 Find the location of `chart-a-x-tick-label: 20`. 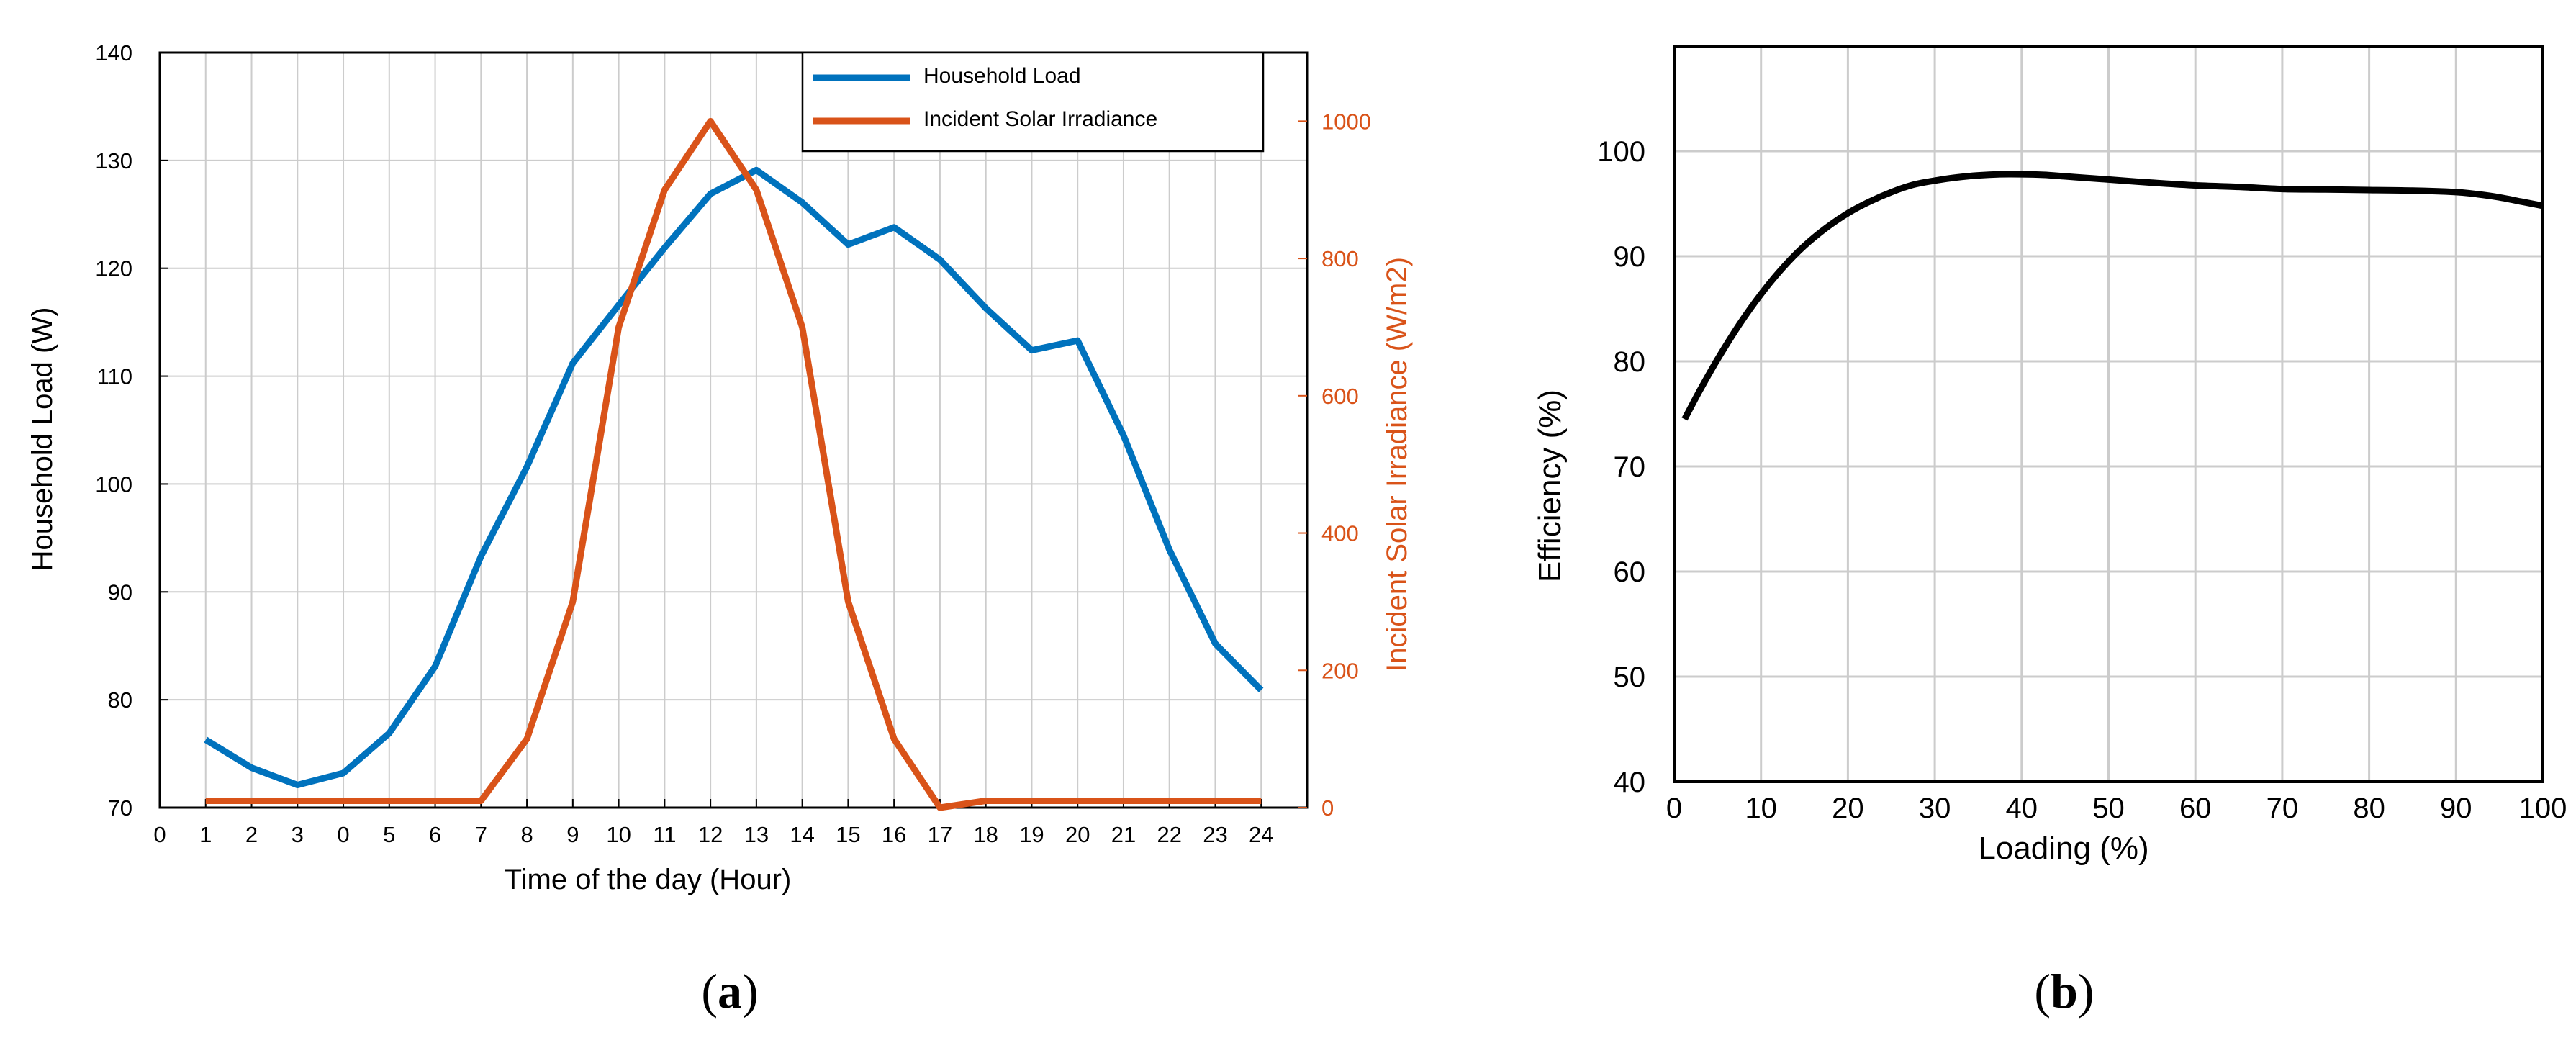

chart-a-x-tick-label: 20 is located at coordinates (1077, 834).